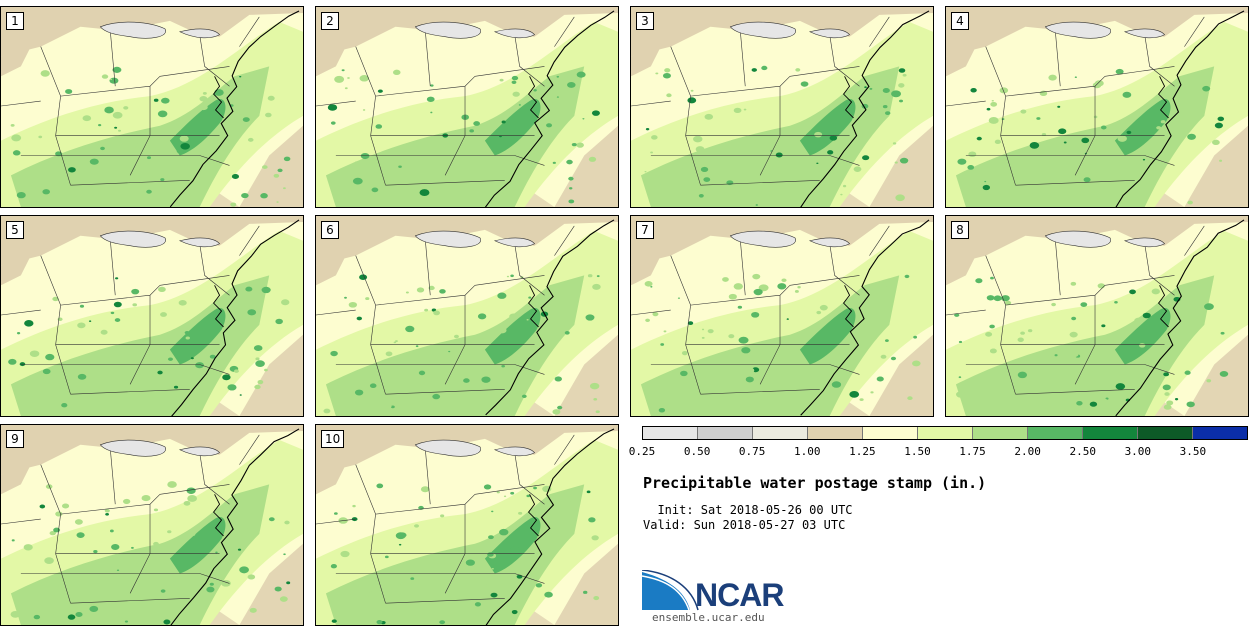 The image size is (1260, 627). Describe the element at coordinates (917, 451) in the screenshot. I see `colorbar-tick-label: 1.50` at that location.